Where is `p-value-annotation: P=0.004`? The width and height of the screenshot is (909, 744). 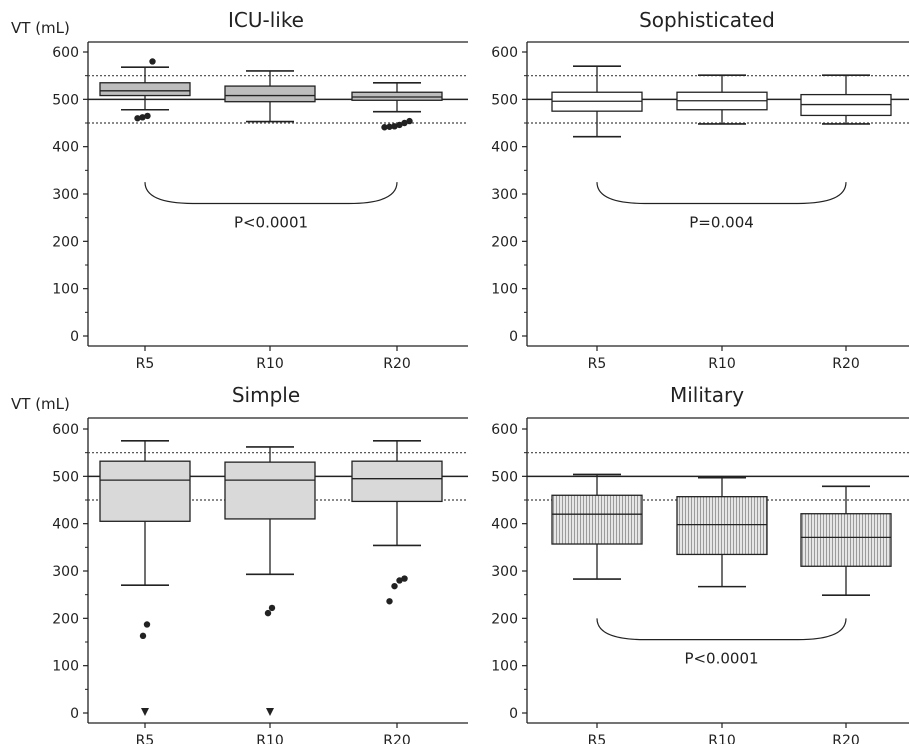 p-value-annotation: P=0.004 is located at coordinates (721, 222).